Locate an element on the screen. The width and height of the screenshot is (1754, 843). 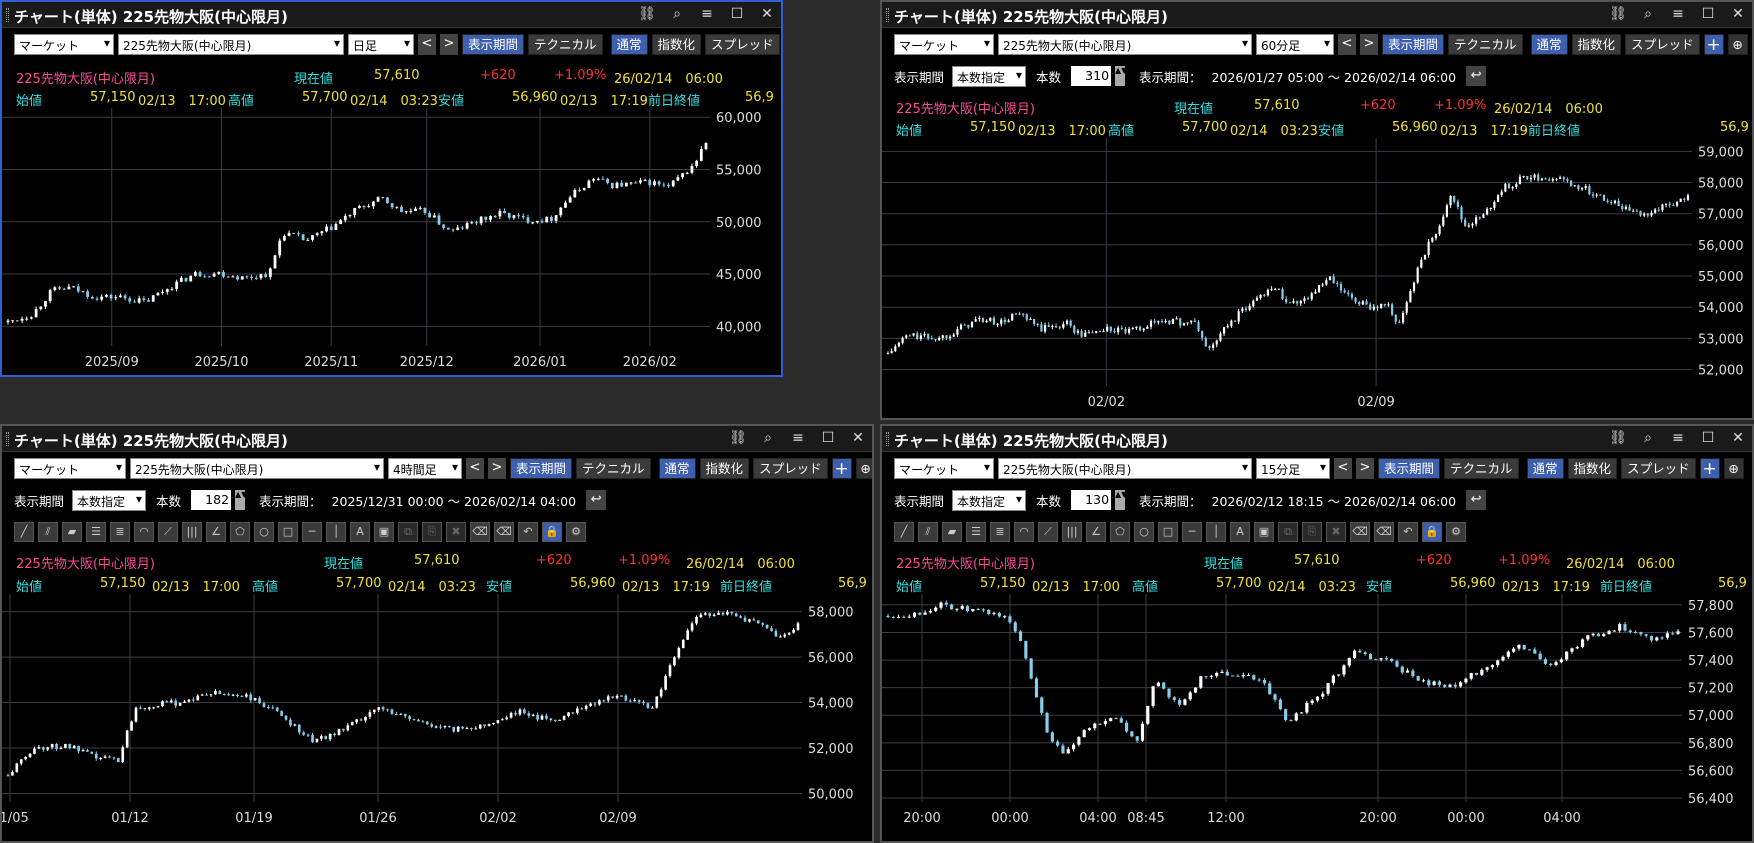
trendline-icon: ╱ is located at coordinates (24, 532).